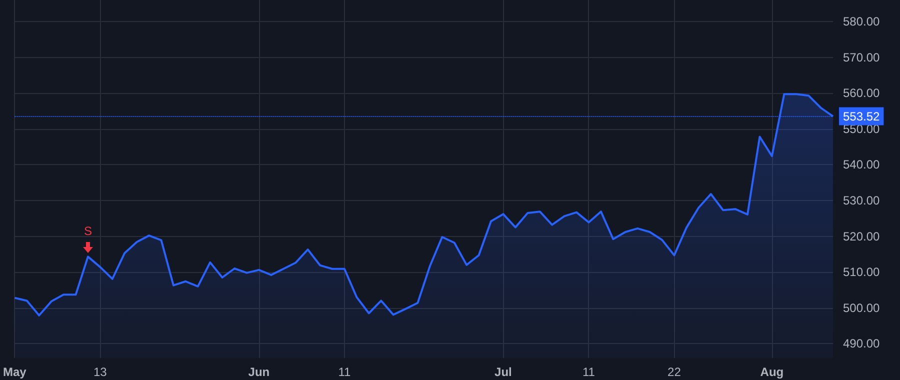 The width and height of the screenshot is (900, 380). What do you see at coordinates (861, 343) in the screenshot?
I see `y-tick-label: 490.00` at bounding box center [861, 343].